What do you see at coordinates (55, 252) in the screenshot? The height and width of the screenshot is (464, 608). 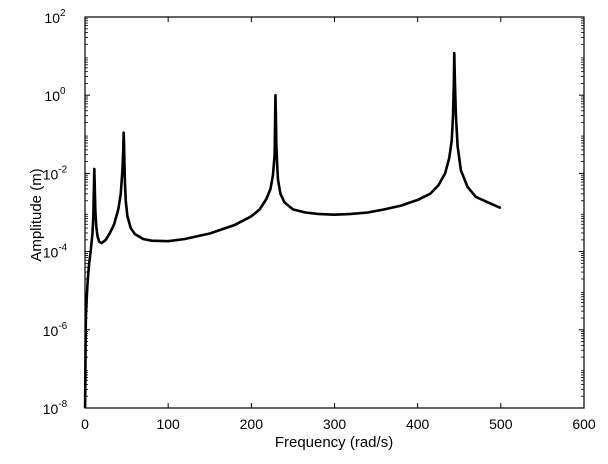 I see `y-tick-label: 10⁻⁴` at bounding box center [55, 252].